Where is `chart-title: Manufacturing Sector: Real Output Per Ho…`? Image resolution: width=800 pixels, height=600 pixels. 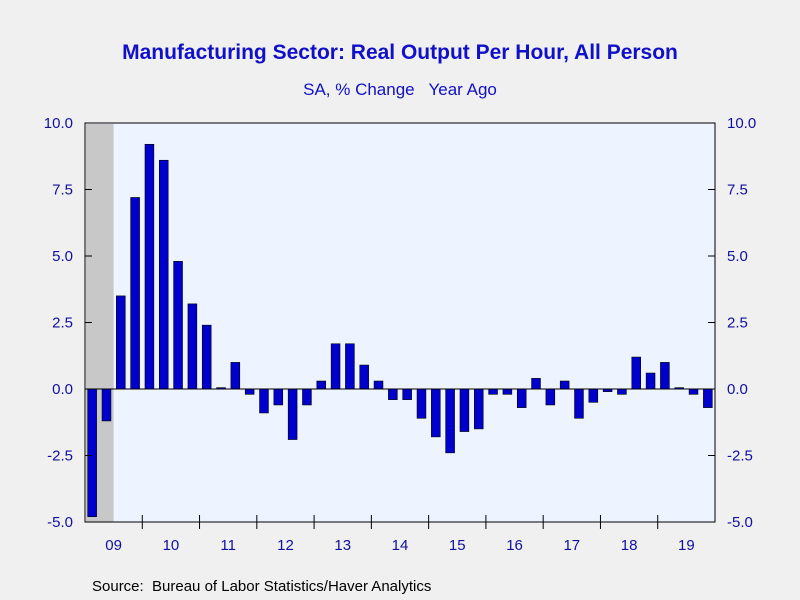
chart-title: Manufacturing Sector: Real Output Per Ho… is located at coordinates (400, 52).